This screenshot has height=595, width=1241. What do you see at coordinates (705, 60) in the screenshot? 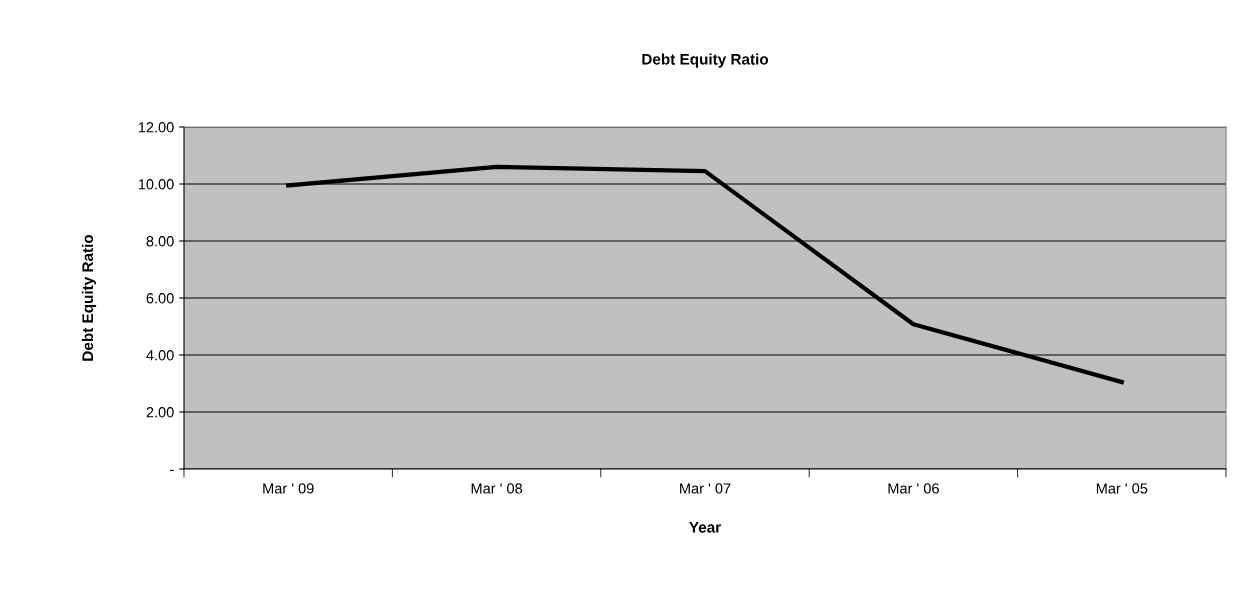
I see `chart-title: Debt Equity Ratio` at bounding box center [705, 60].